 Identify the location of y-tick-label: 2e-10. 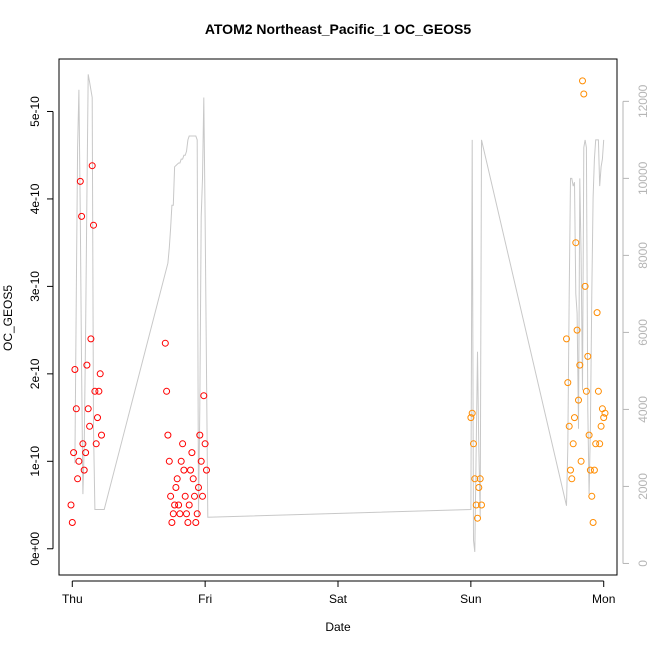
(35, 373).